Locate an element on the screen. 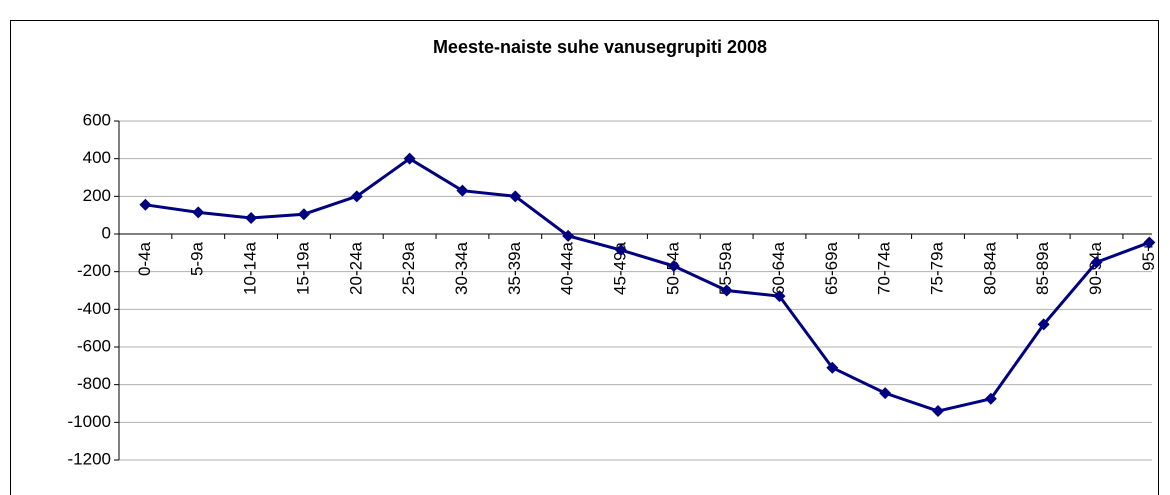 Image resolution: width=1170 pixels, height=495 pixels. chart-title: Meeste-naiste suhe vanusegrupiti 2008 is located at coordinates (600, 47).